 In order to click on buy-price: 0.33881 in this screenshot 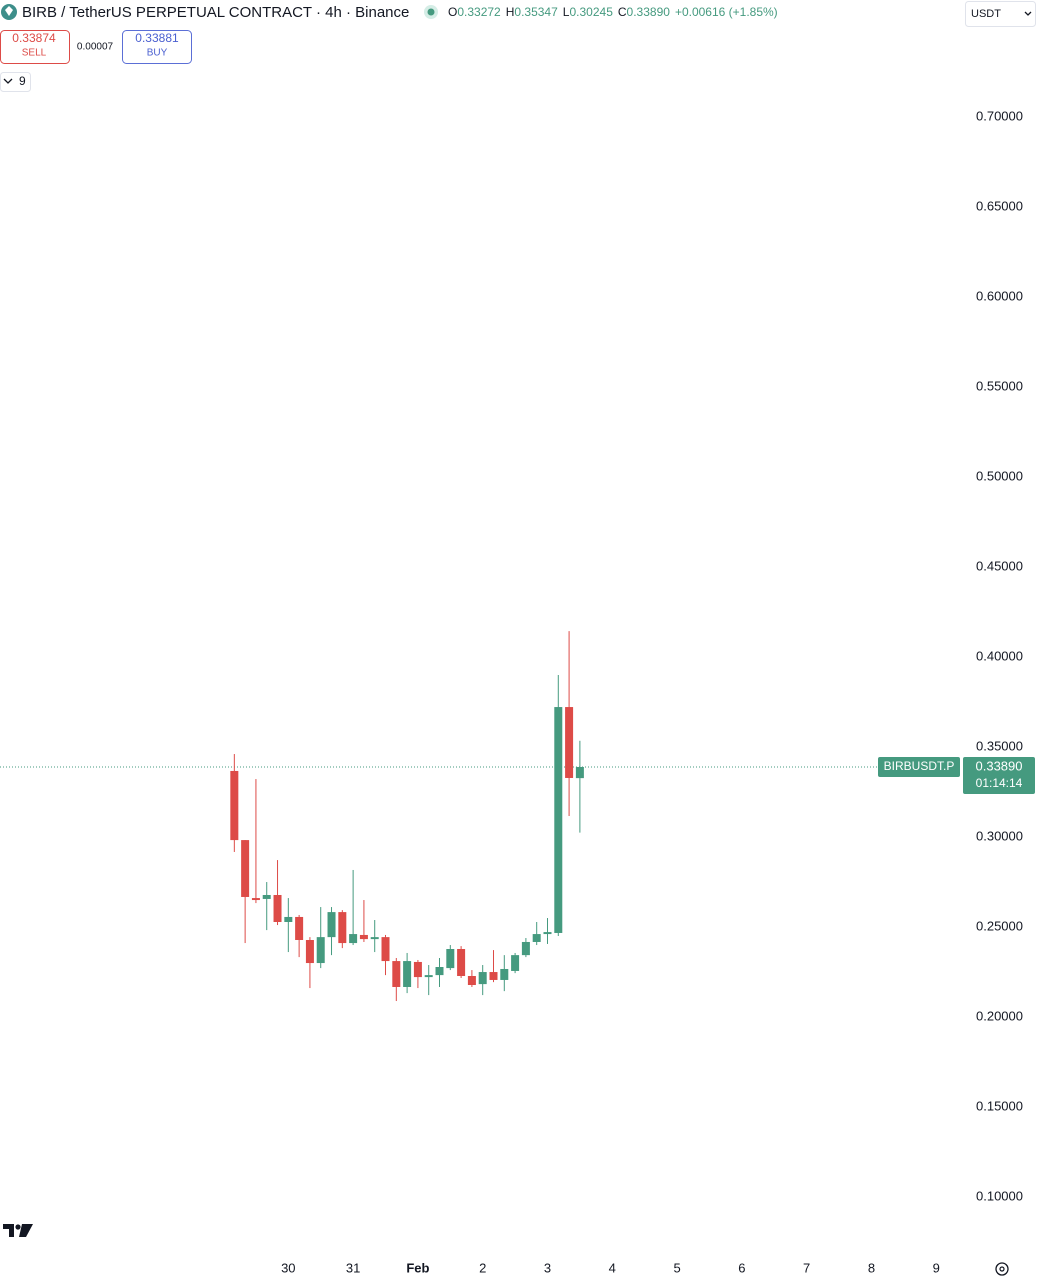, I will do `click(157, 38)`.